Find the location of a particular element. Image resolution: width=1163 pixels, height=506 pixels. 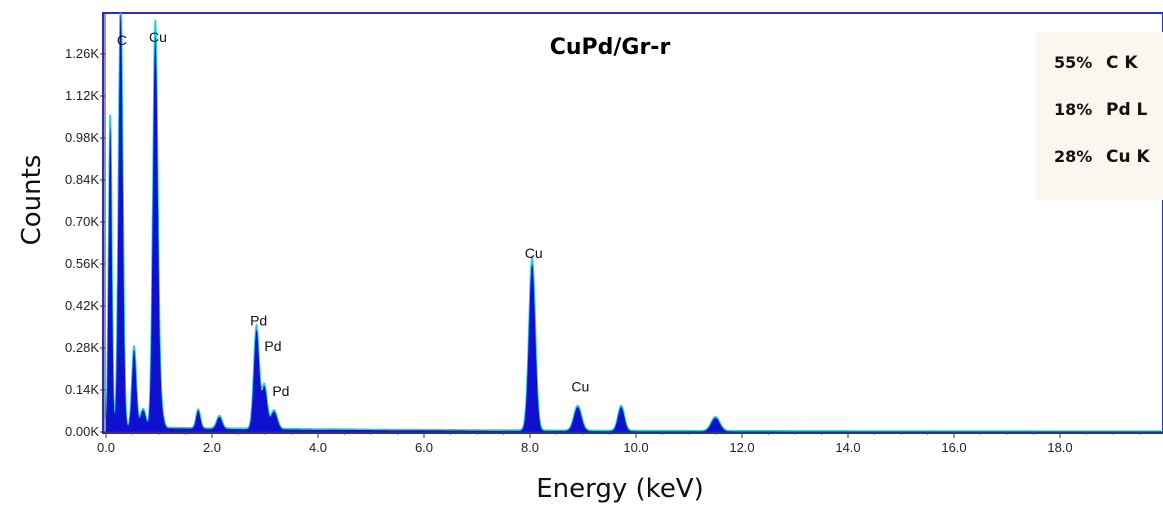

x-tick-label: 4.0 is located at coordinates (318, 447).